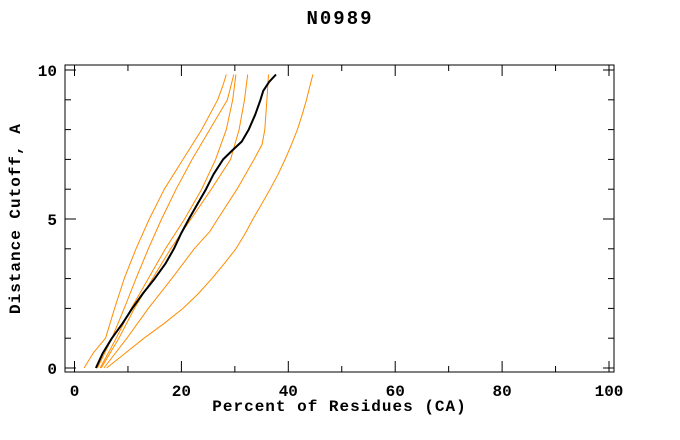 This screenshot has width=680, height=440. I want to click on x-tick-label: 20, so click(181, 392).